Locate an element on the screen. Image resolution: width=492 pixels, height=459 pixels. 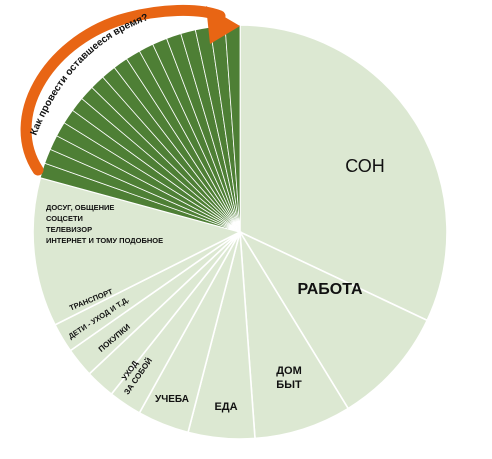
annotation-arrowhead is located at coordinates (223, 25).